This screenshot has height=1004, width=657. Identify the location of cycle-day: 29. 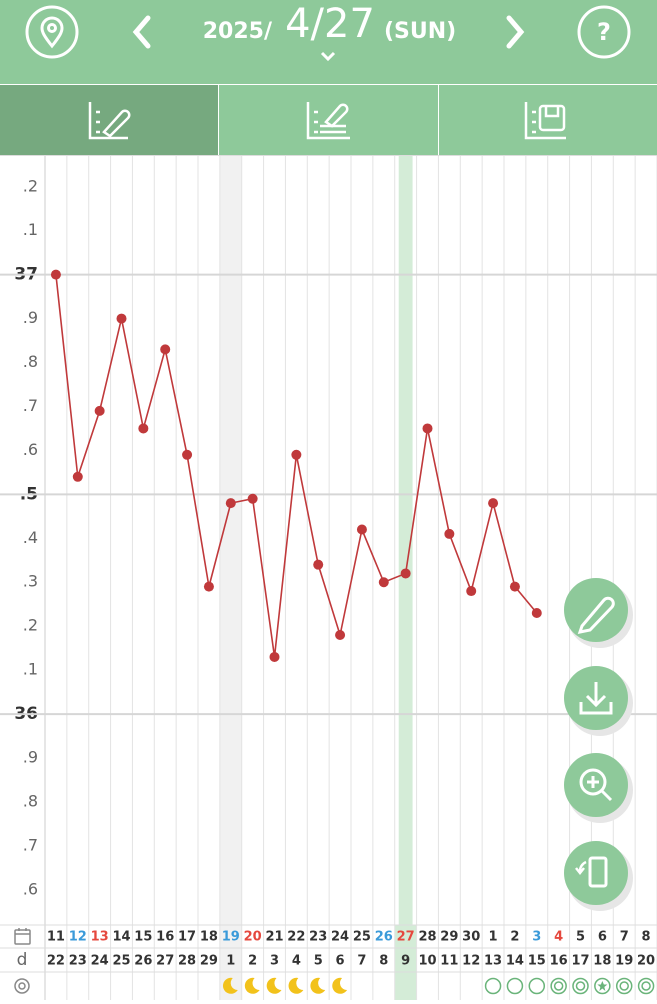
(209, 961).